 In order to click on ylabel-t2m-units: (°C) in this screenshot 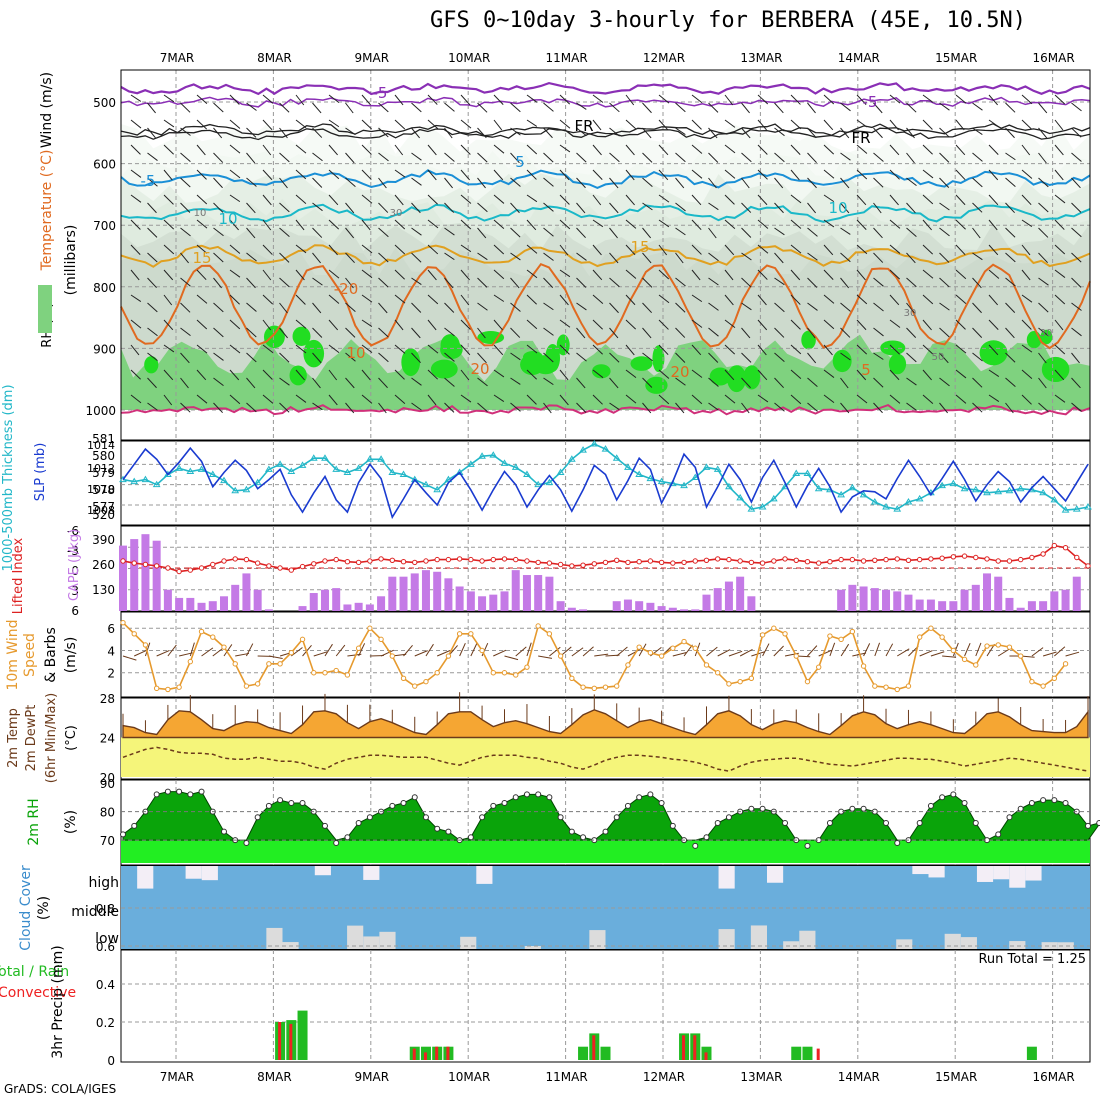, I will do `click(71, 738)`.